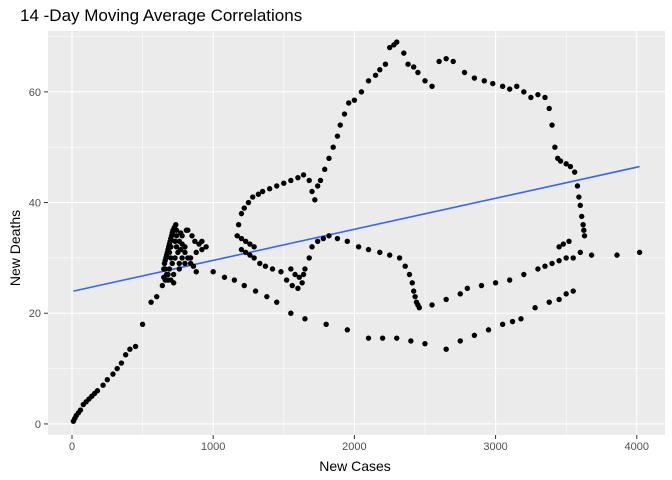 This screenshot has height=480, width=672. Describe the element at coordinates (15, 248) in the screenshot. I see `y-axis-title: New Deaths` at that location.